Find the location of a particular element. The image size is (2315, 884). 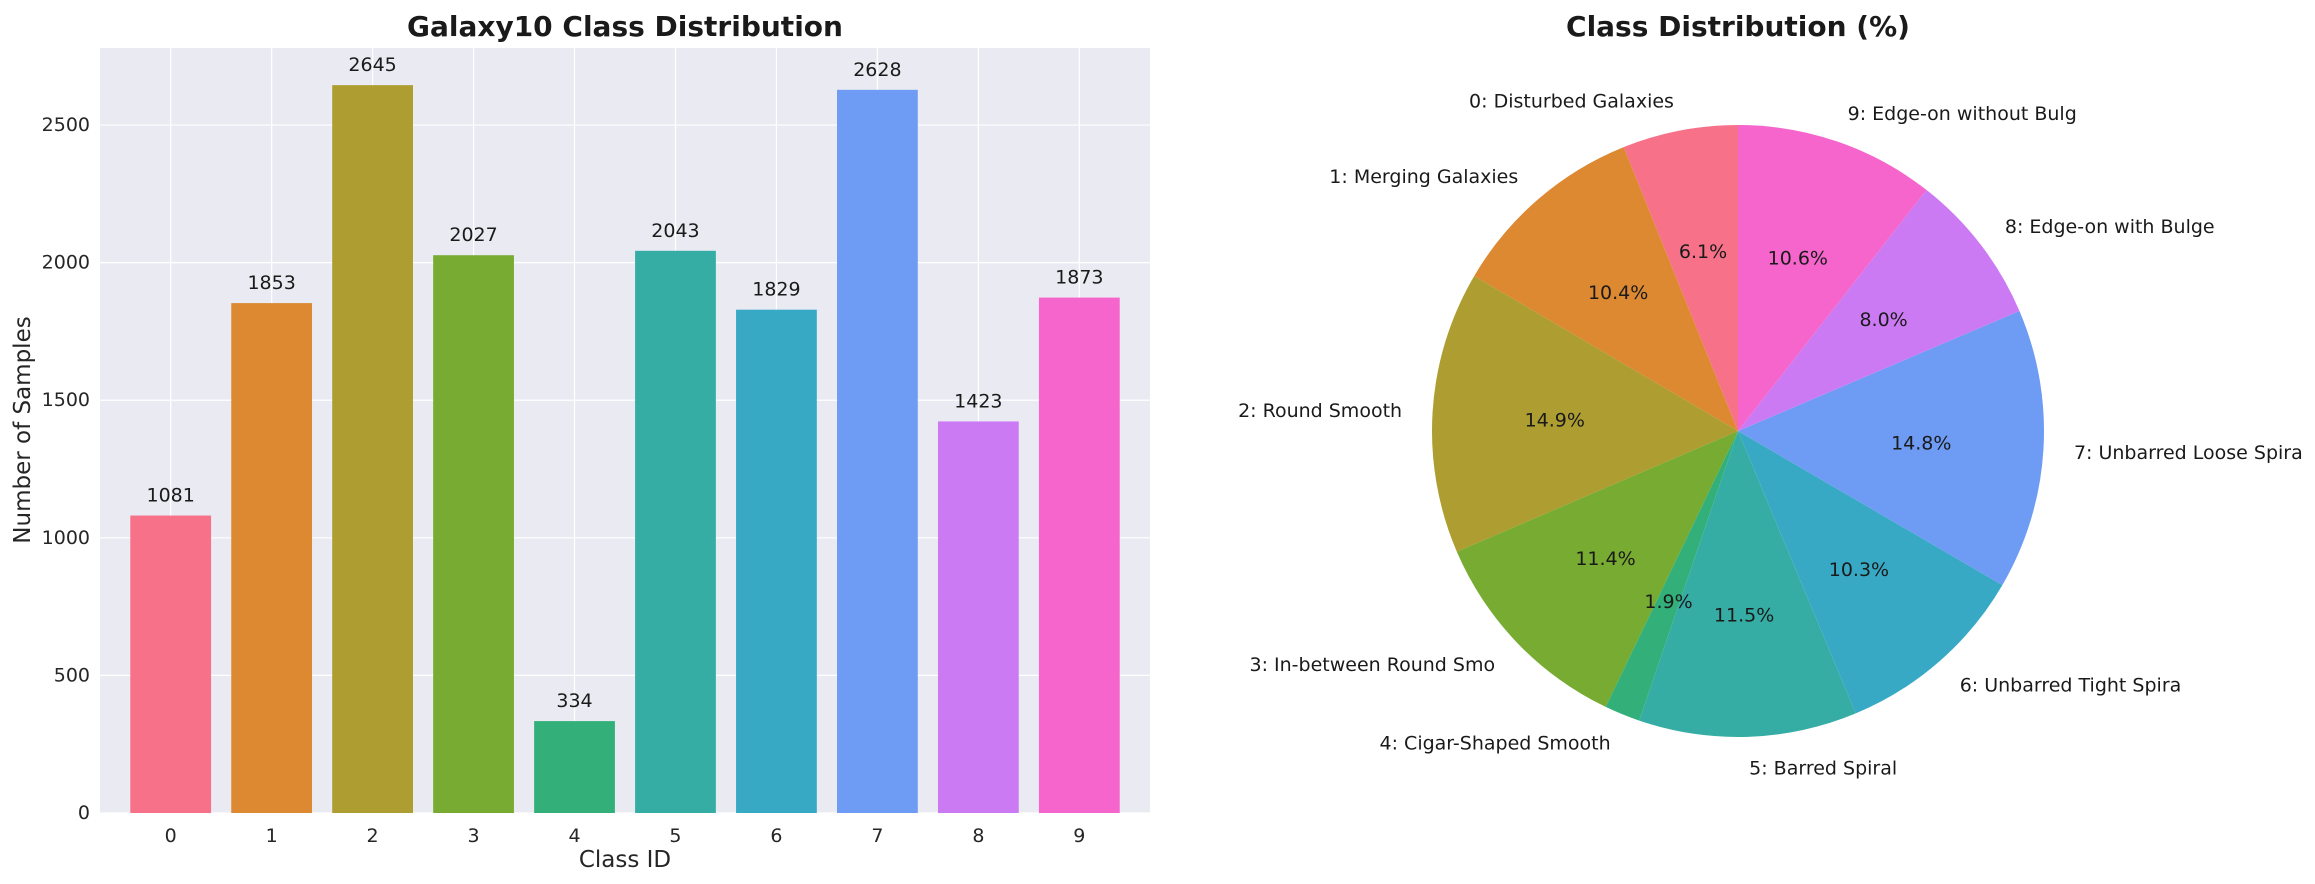

bar-data-label: 1873 is located at coordinates (1079, 278).